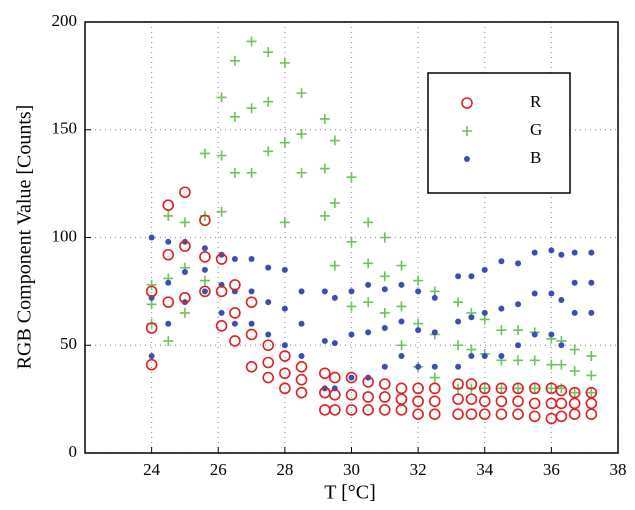  I want to click on x-tick-label: 24, so click(152, 469).